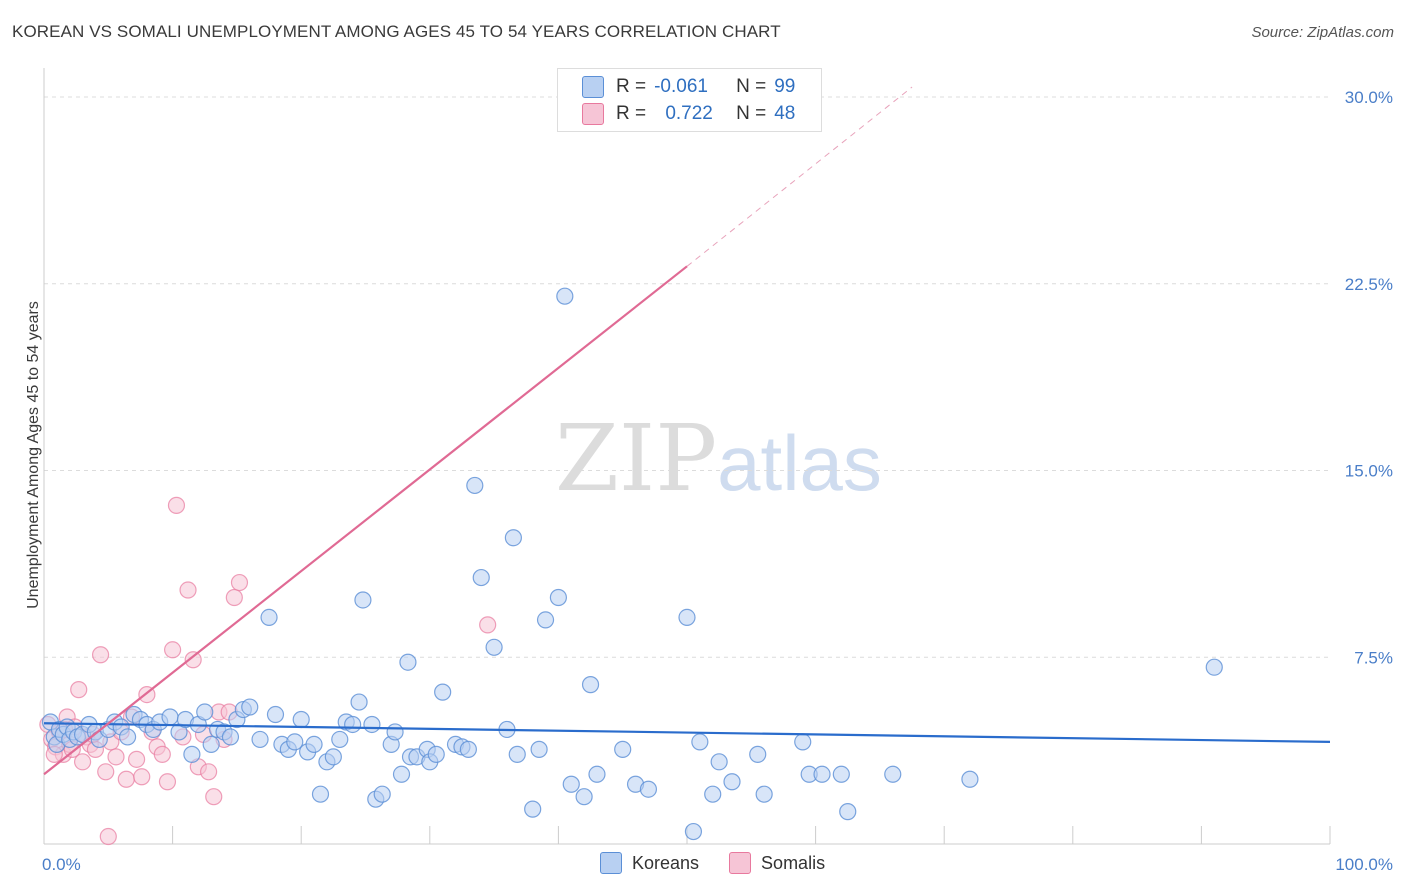 This screenshot has width=1406, height=892. I want to click on x-tick-label: 0.0%, so click(61, 864).